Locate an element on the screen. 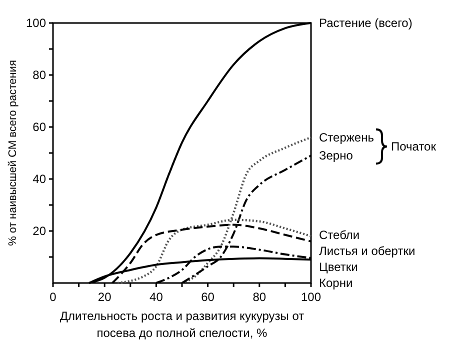  series-label: Стебли is located at coordinates (339, 235).